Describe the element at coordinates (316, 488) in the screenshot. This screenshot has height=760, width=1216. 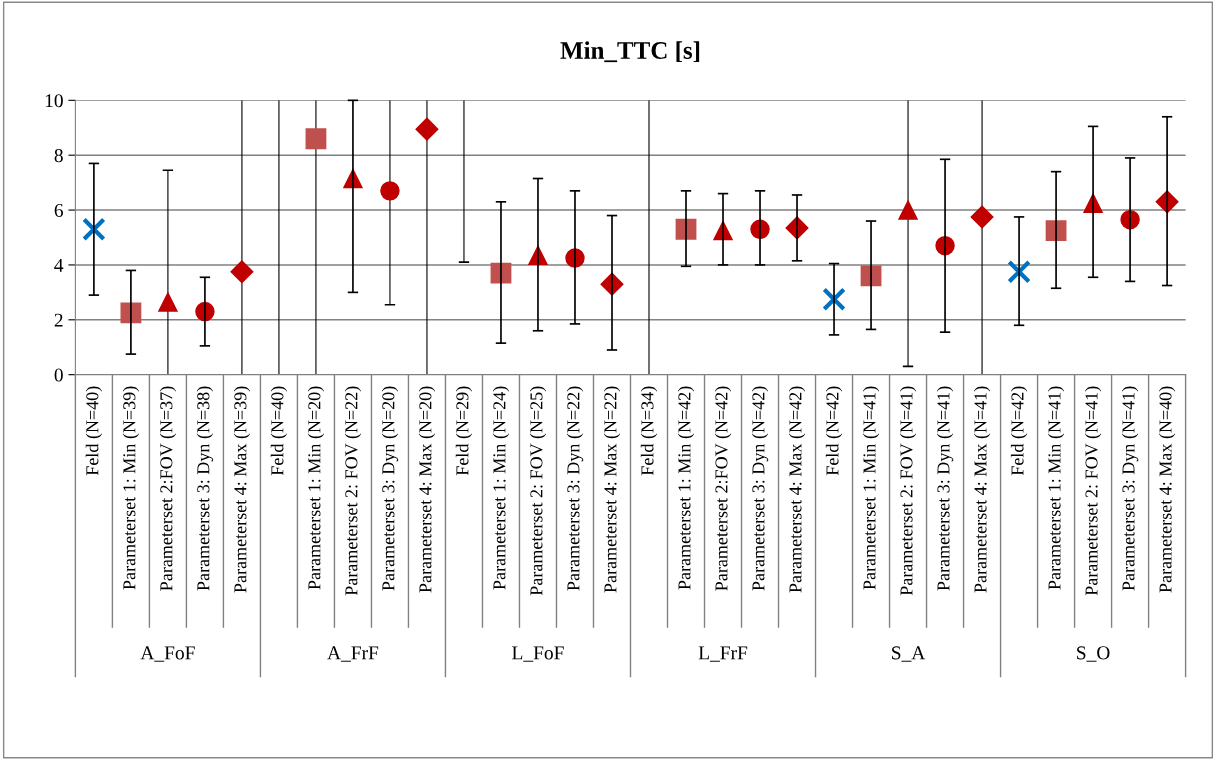
I see `x-tick-label: Parameterset 1: Min (N=20)` at that location.